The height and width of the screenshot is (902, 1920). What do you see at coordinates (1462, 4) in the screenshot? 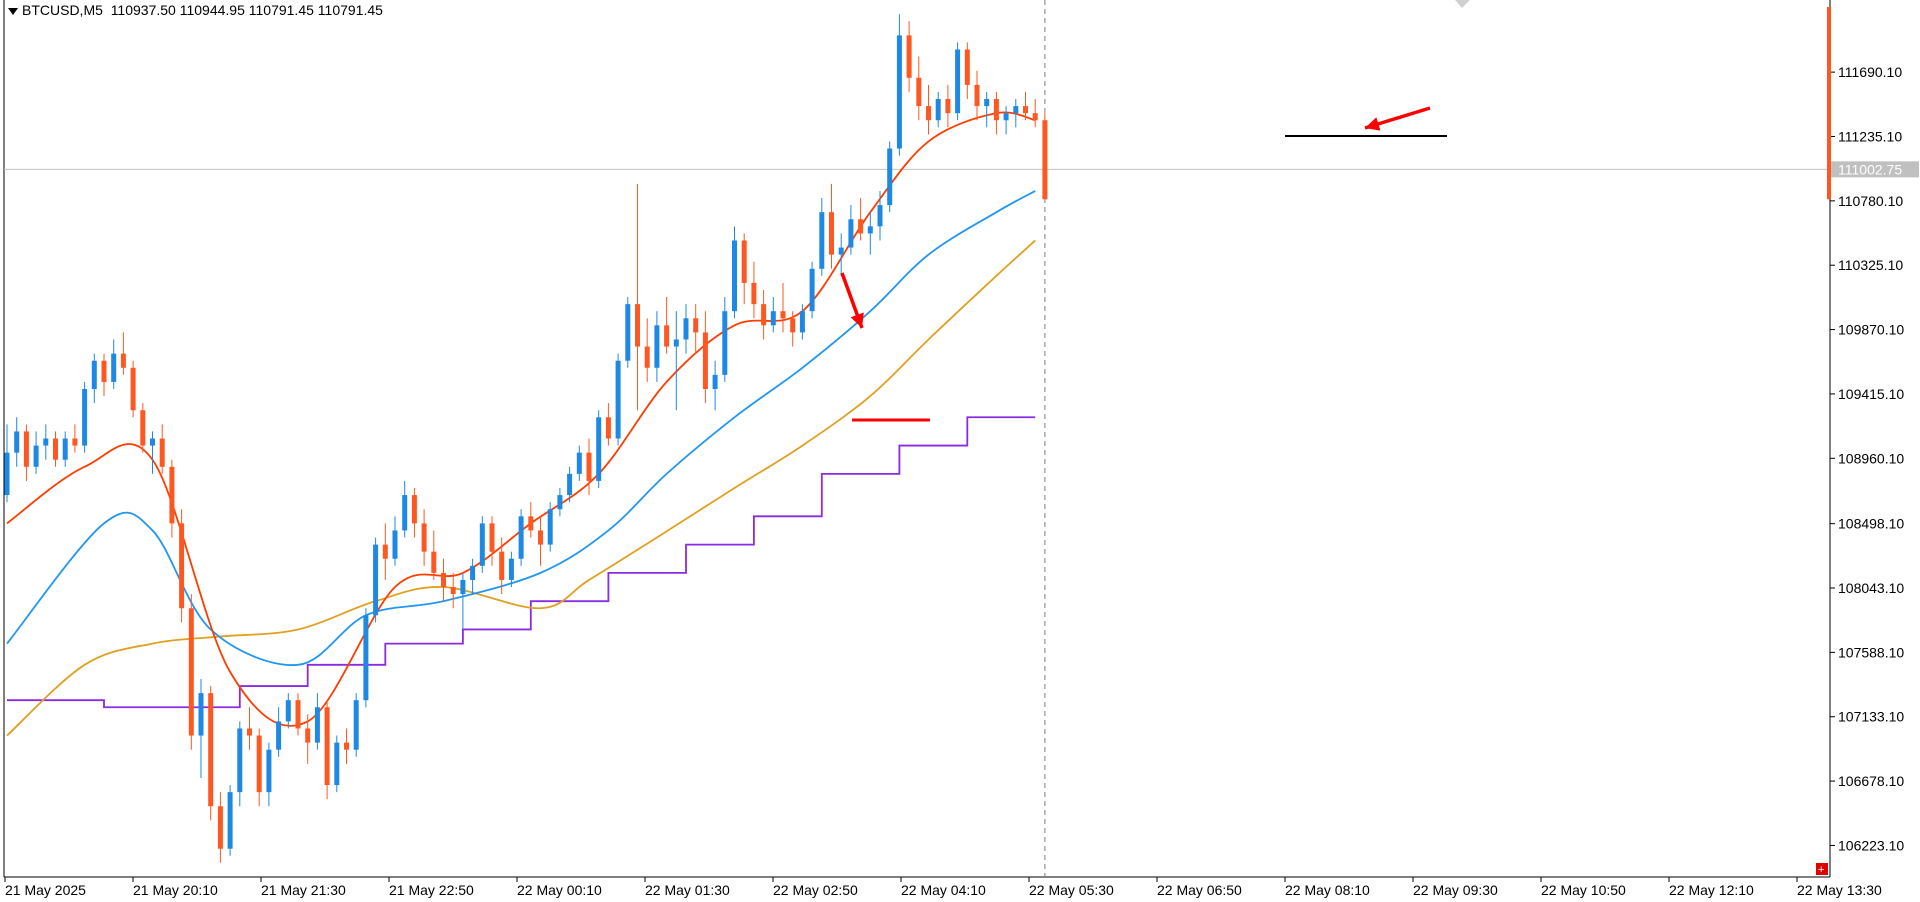
I see `shift-marker-icon` at bounding box center [1462, 4].